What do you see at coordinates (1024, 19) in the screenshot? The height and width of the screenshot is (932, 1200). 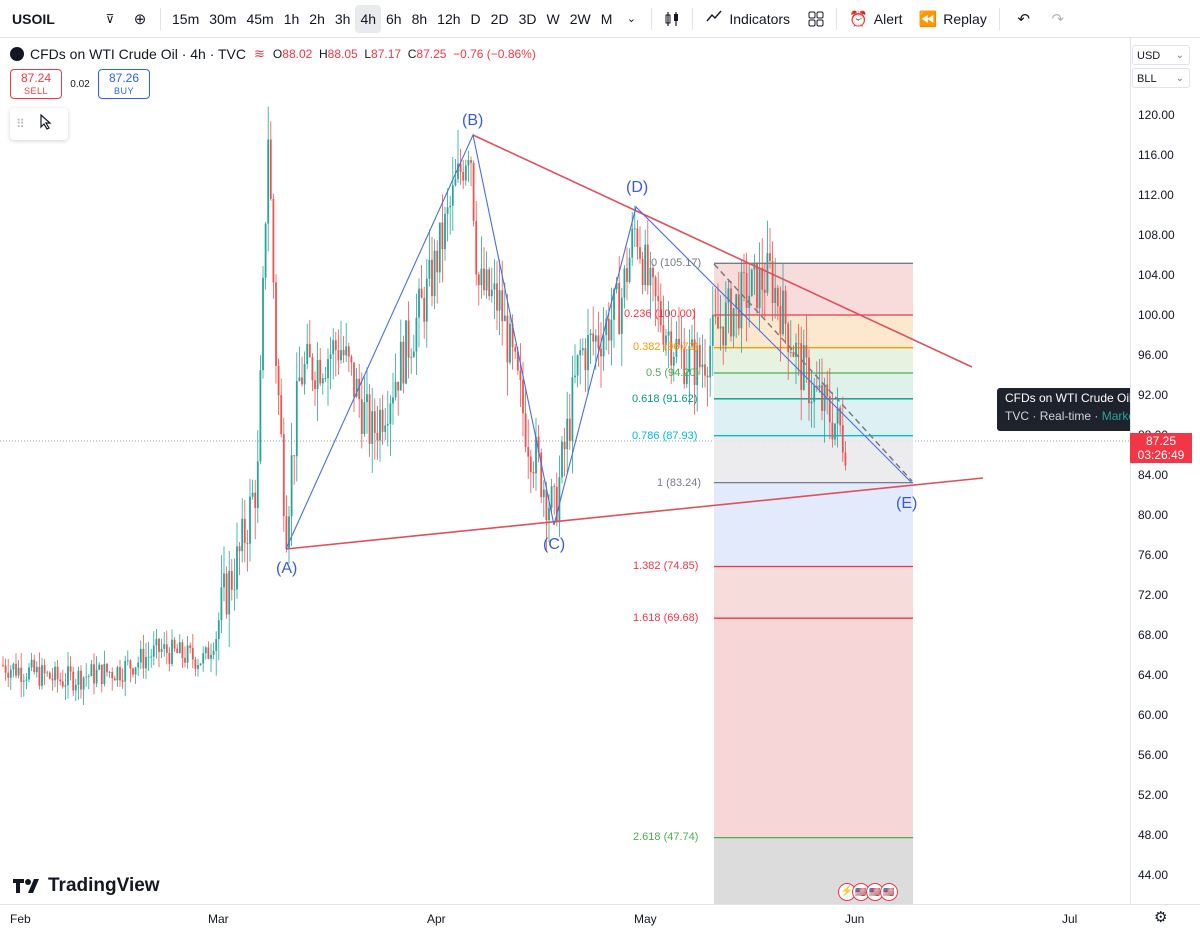 I see `undo-icon: ↶` at bounding box center [1024, 19].